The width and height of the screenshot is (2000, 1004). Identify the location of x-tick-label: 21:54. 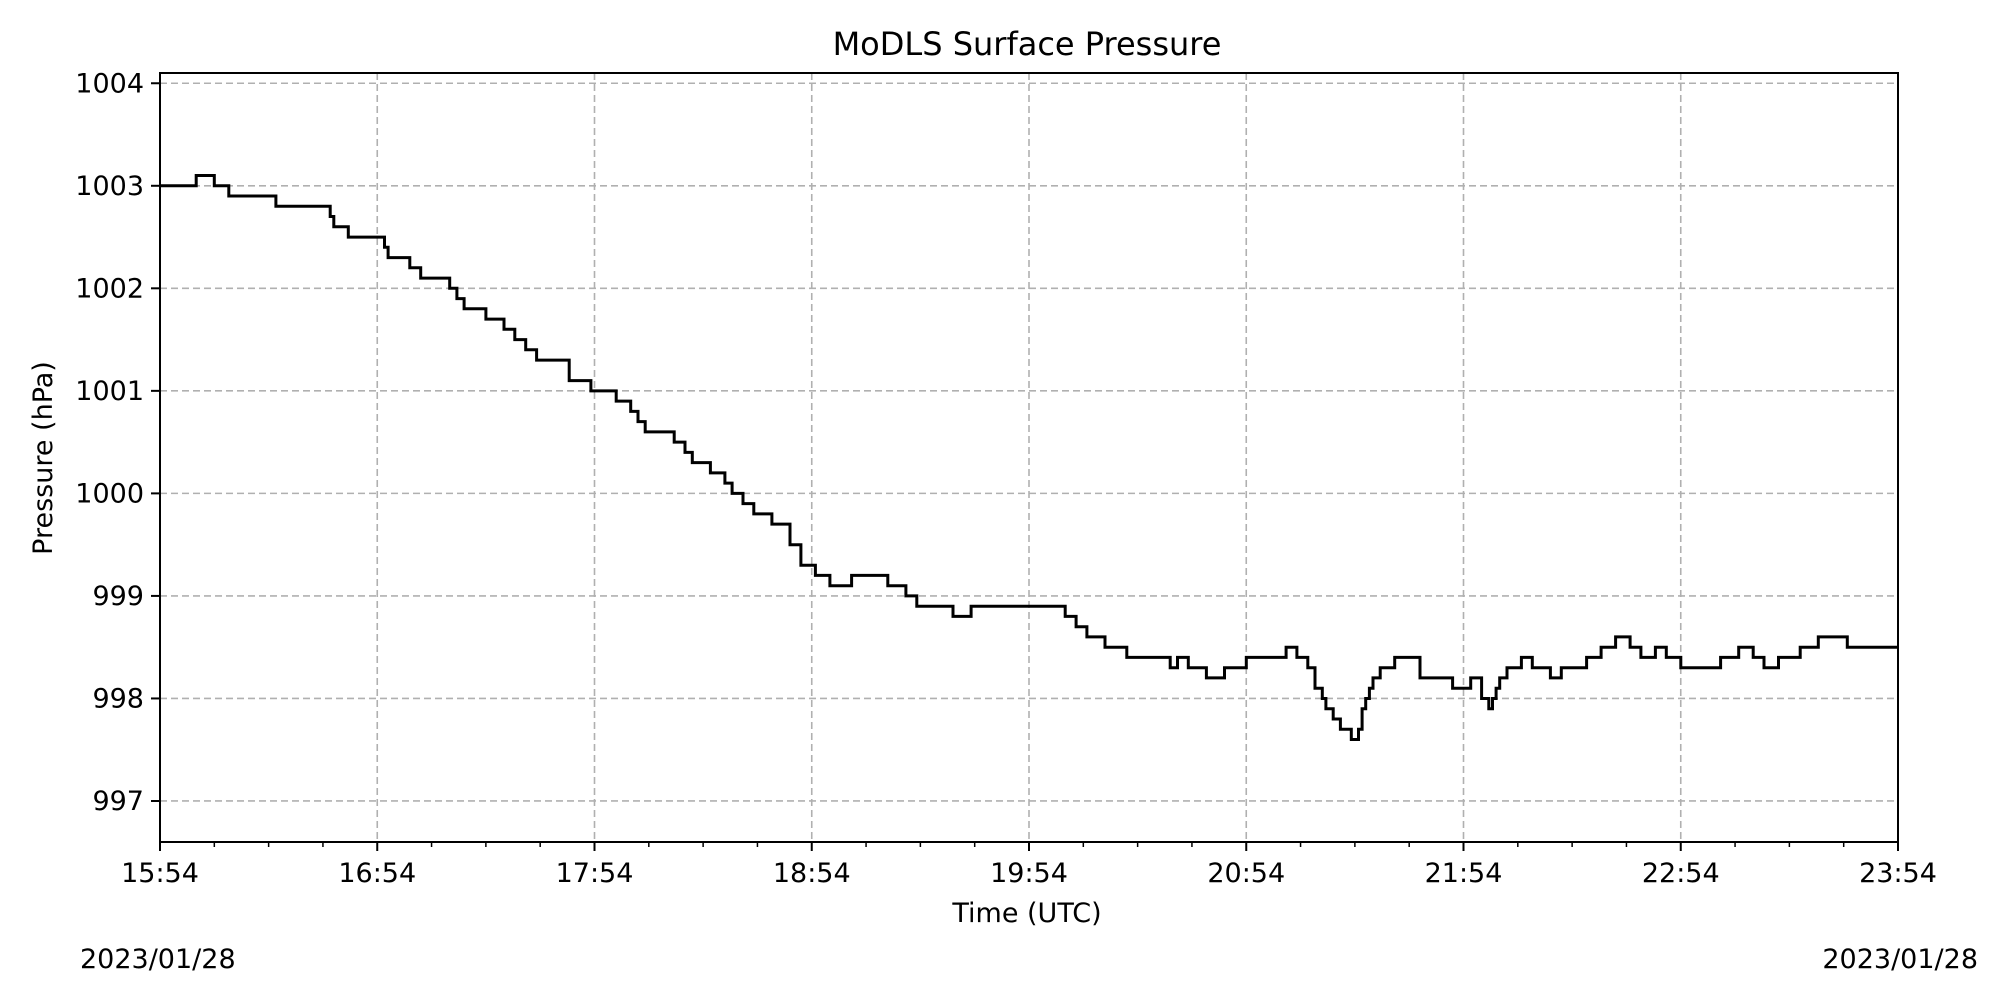
(1464, 873).